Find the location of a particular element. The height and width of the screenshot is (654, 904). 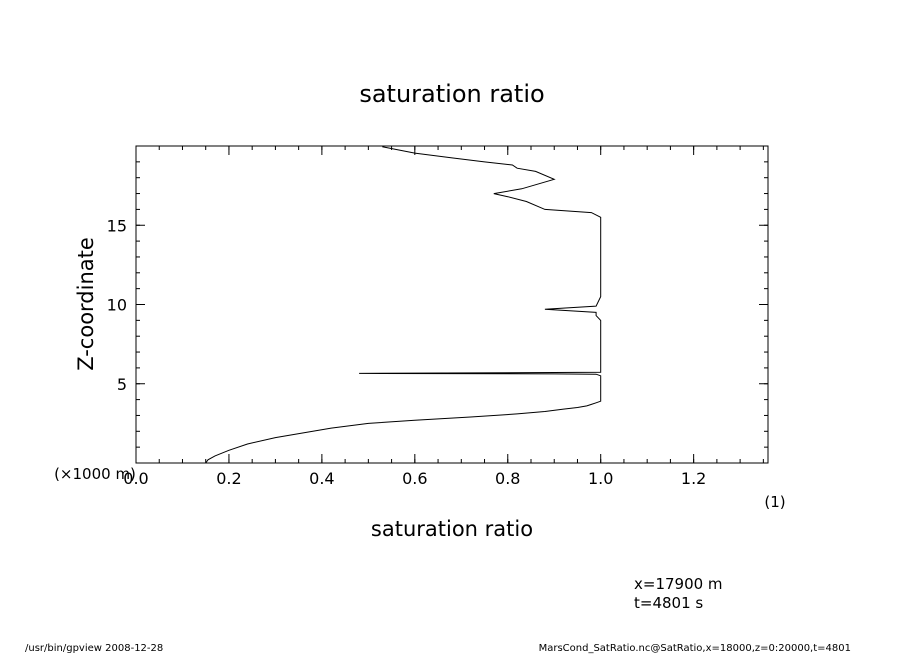

y-tick-label: 15 is located at coordinates (117, 225).